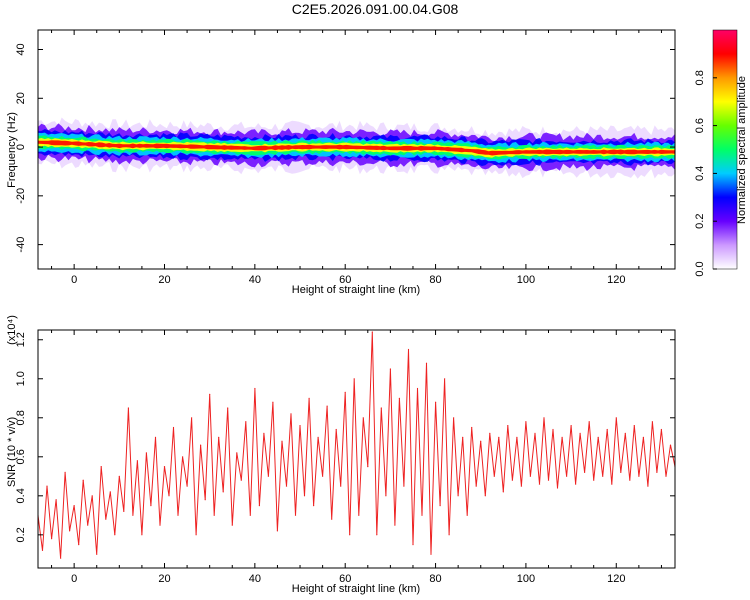  I want to click on top-x-tick-label: 100, so click(526, 280).